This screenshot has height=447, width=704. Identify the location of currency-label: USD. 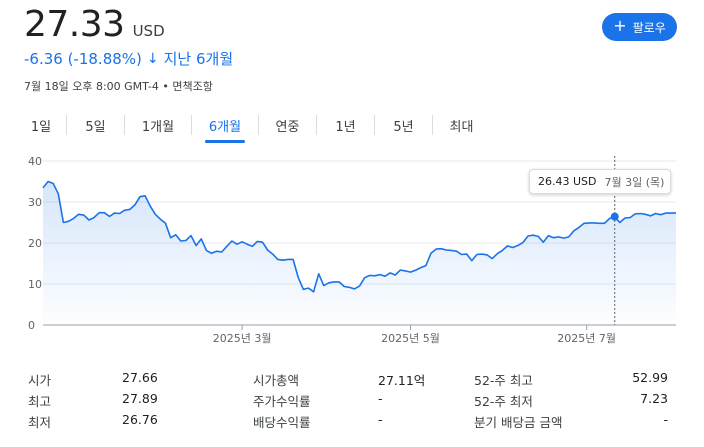
(148, 31).